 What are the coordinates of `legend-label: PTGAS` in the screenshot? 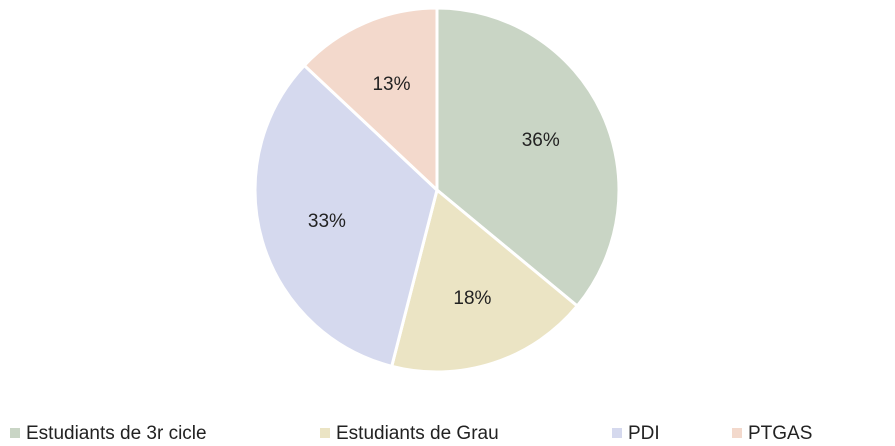 It's located at (780, 433).